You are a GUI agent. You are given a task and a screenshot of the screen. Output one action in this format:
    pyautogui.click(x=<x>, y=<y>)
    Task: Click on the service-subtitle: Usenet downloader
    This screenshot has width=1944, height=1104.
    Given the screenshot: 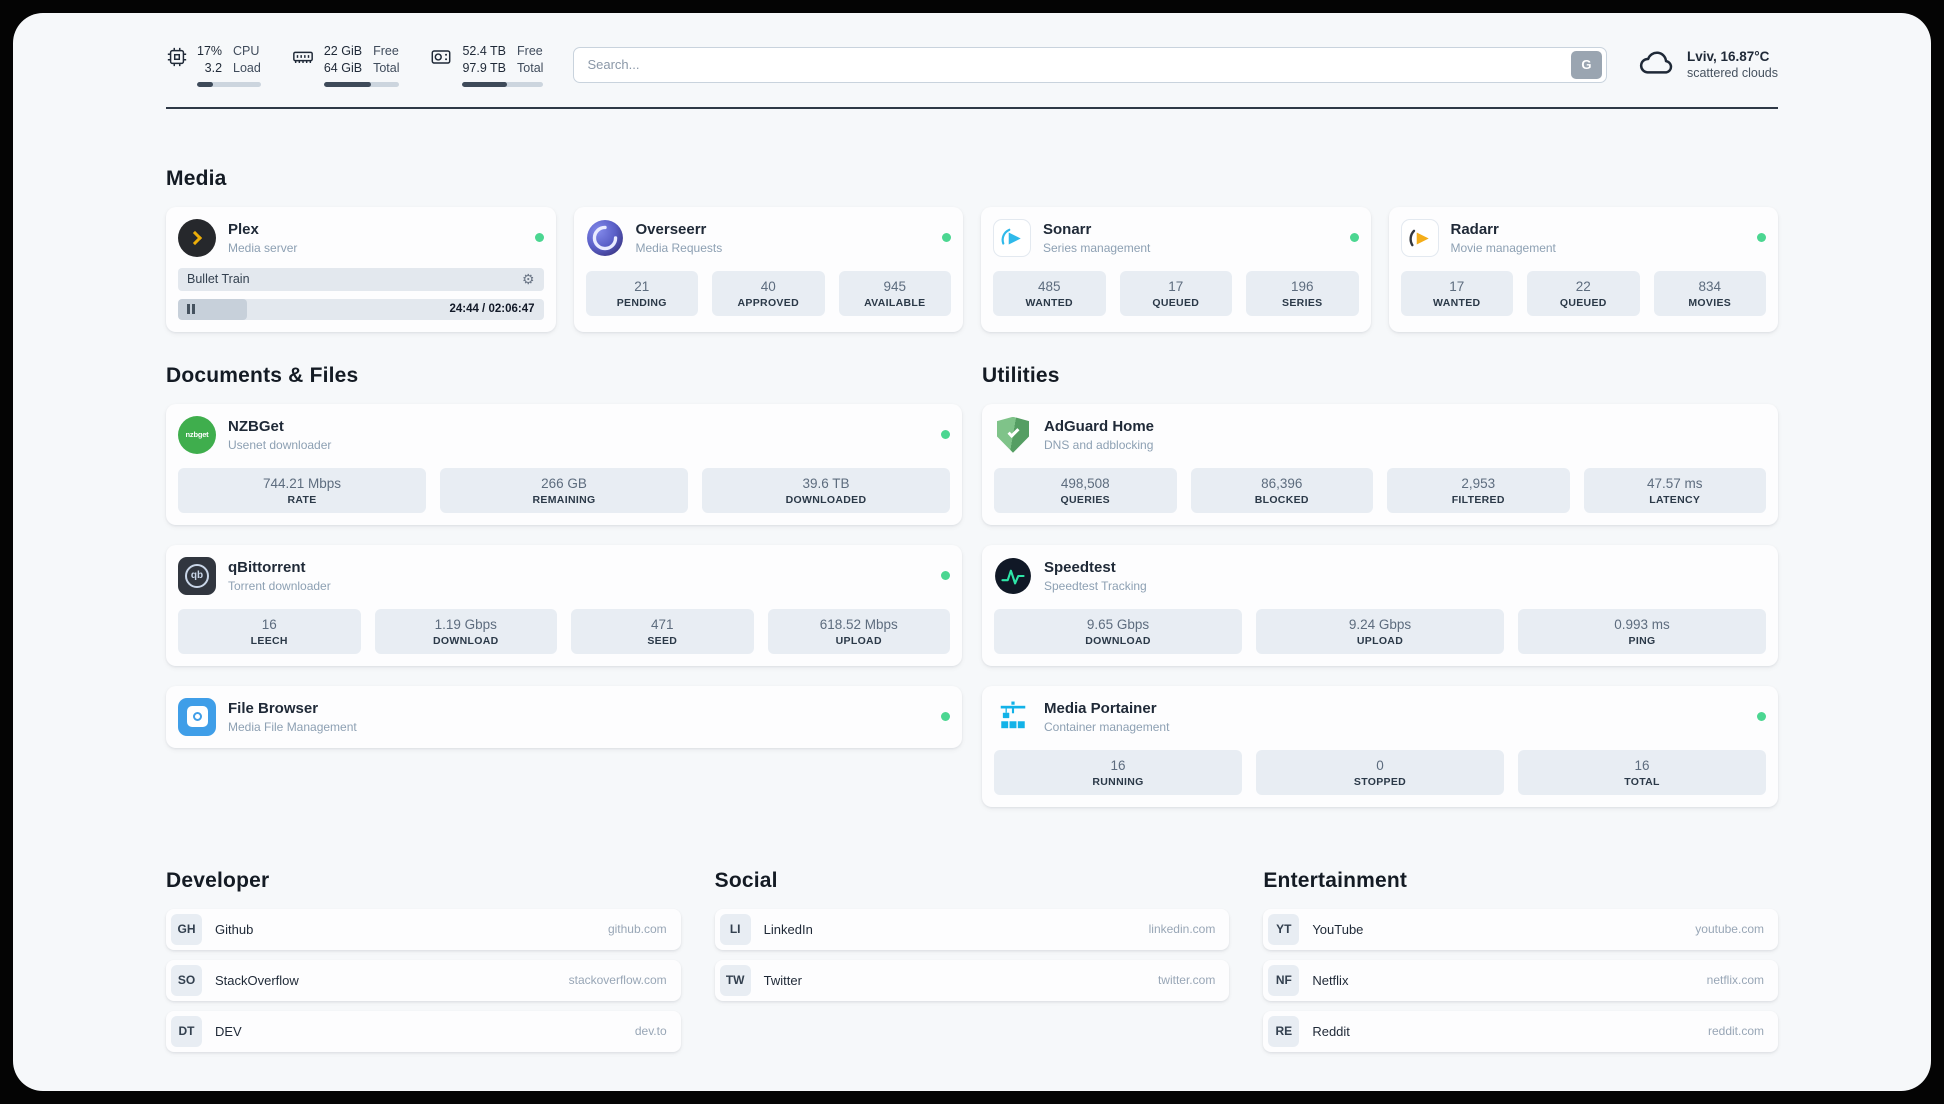 What is the action you would take?
    pyautogui.click(x=280, y=444)
    